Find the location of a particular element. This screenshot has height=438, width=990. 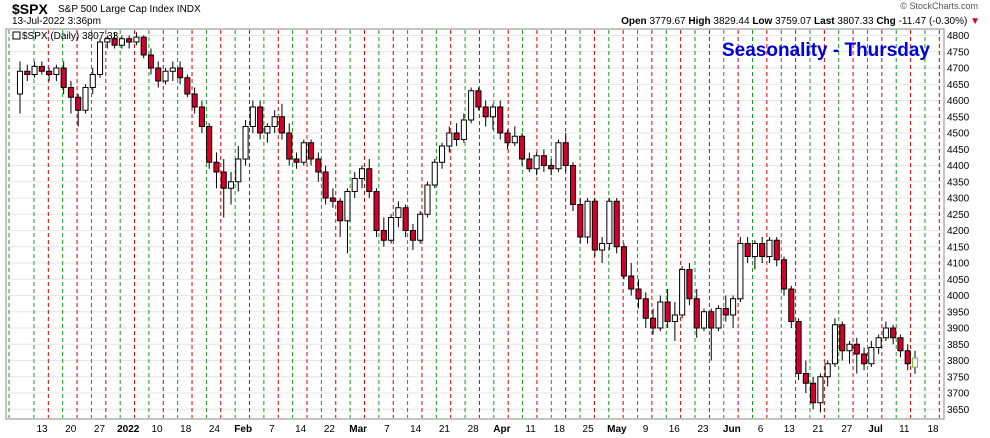

chg-value: -11.47 (-0.30%) is located at coordinates (933, 21).